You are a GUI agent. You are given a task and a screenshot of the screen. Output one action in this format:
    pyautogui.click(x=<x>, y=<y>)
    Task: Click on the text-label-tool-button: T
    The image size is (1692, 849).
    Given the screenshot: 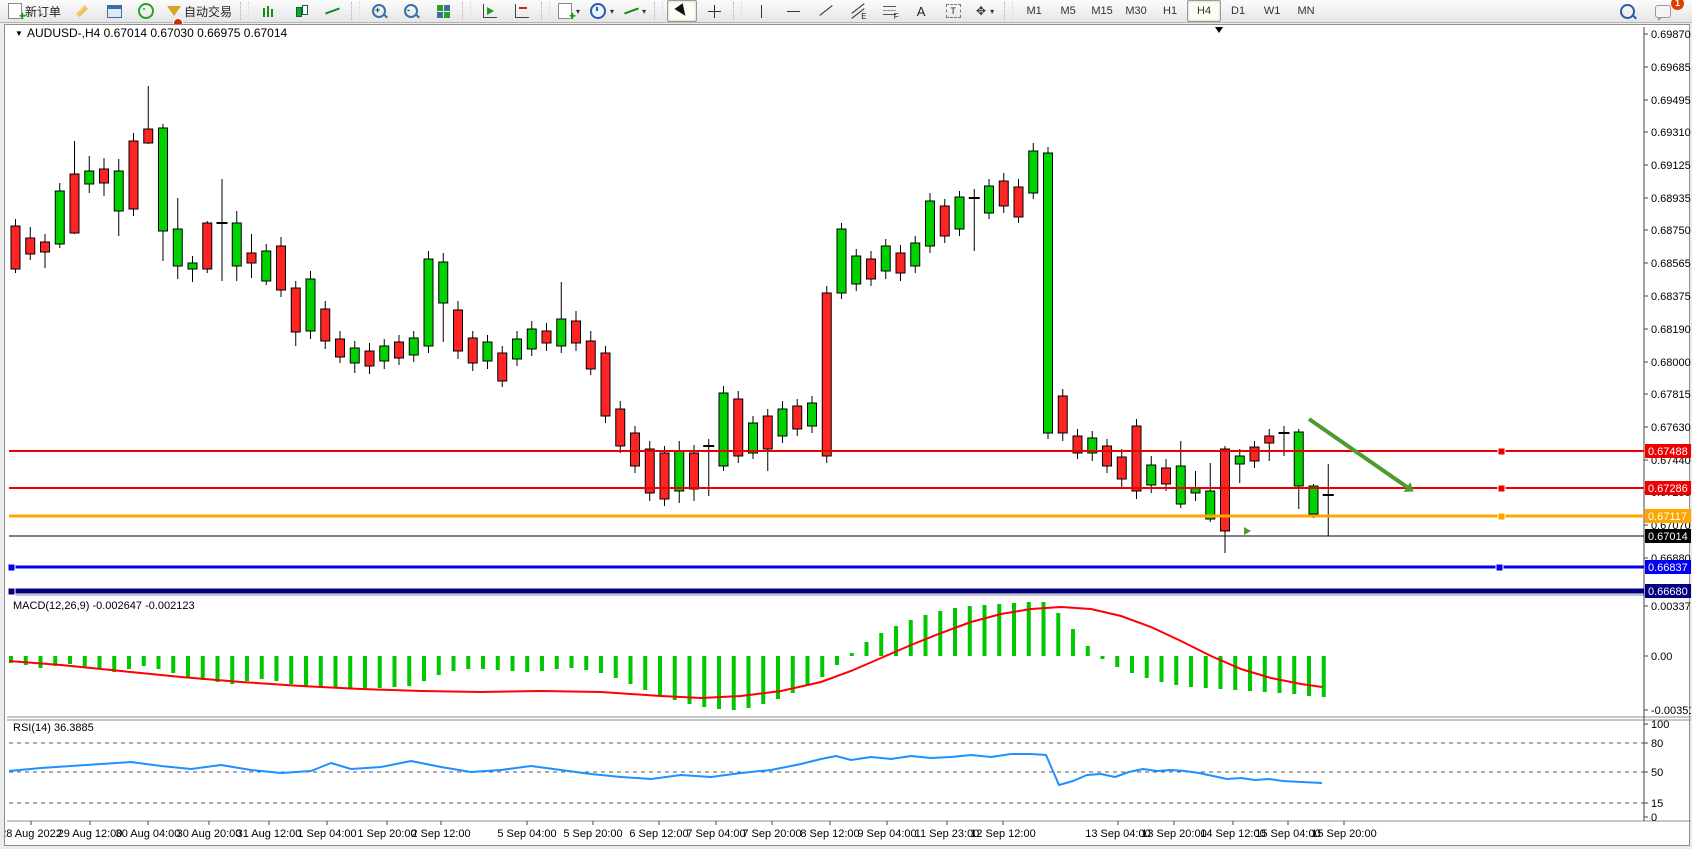 What is the action you would take?
    pyautogui.click(x=953, y=11)
    